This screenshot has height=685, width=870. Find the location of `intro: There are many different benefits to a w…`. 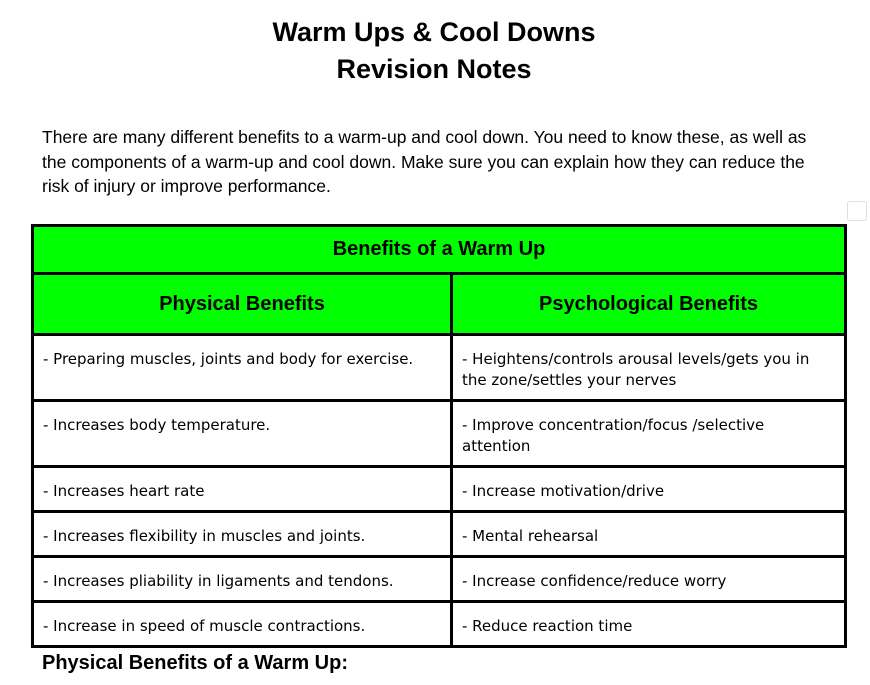

intro: There are many different benefits to a w… is located at coordinates (424, 161).